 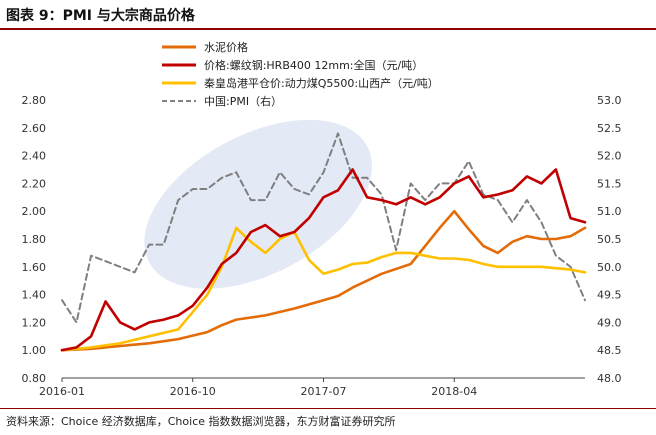 I want to click on figure-title: 图表 9：PMI 与大宗商品价格, so click(x=100, y=16).